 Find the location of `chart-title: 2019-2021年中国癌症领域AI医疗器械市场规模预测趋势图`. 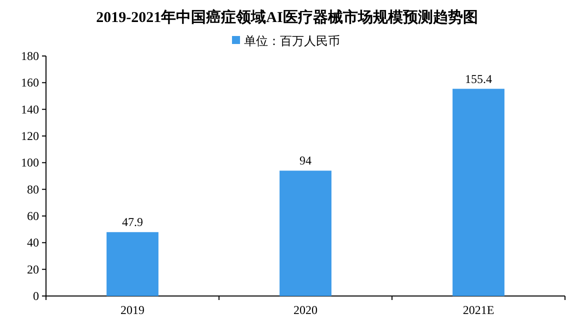

chart-title: 2019-2021年中国癌症领域AI医疗器械市场规模预测趋势图 is located at coordinates (287, 17).